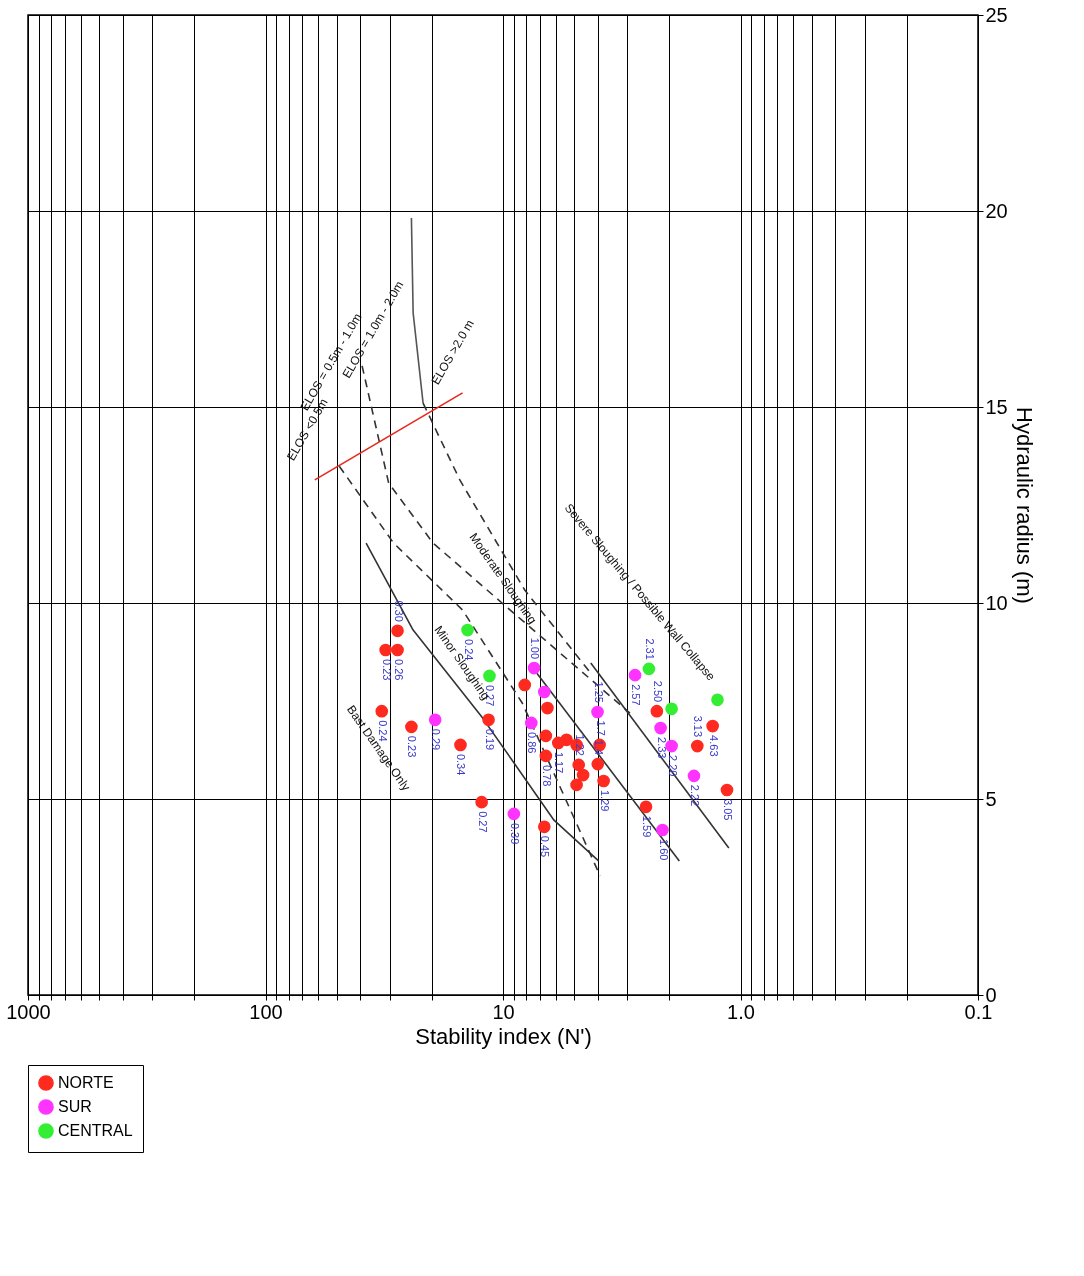 This screenshot has height=1276, width=1084. Describe the element at coordinates (598, 747) in the screenshot. I see `annotation: 1.4` at that location.